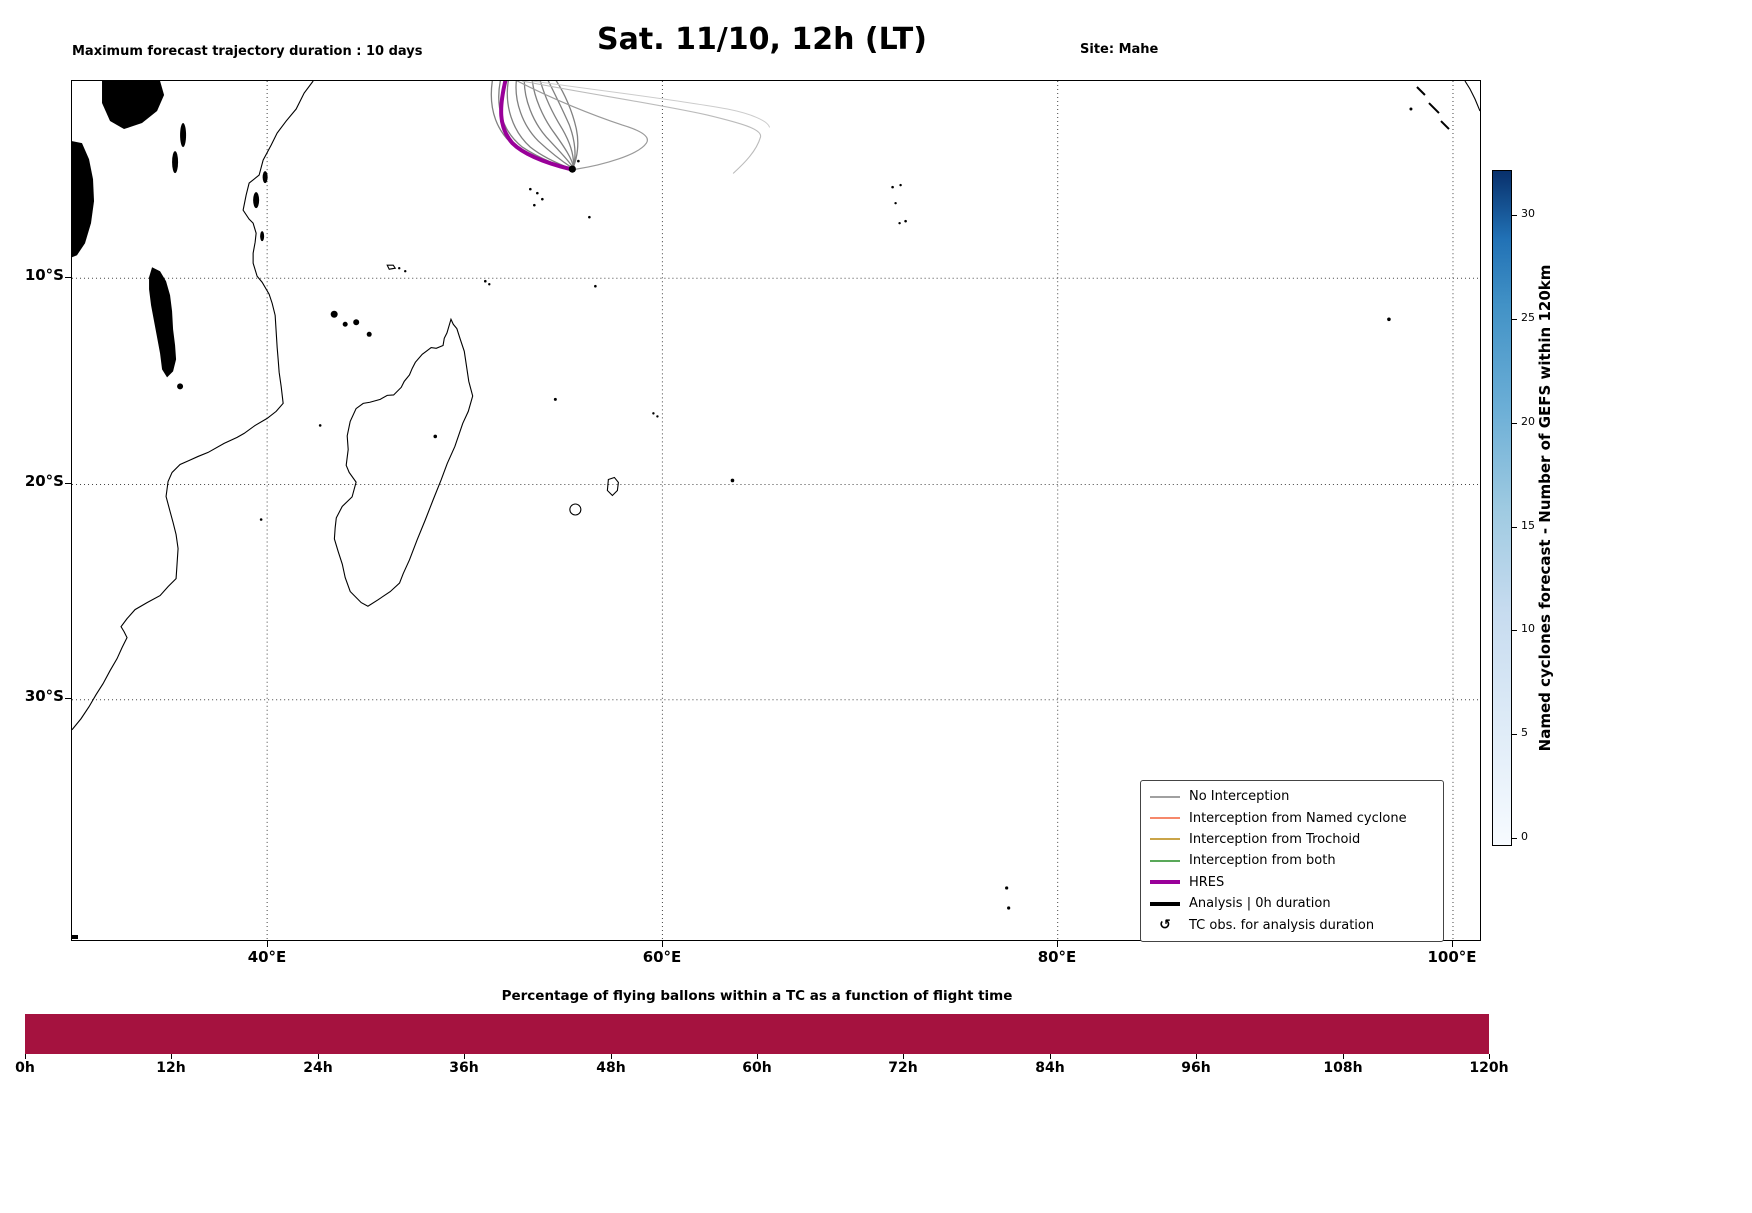 The image size is (1752, 1213). I want to click on lake-alaotra, so click(435, 436).